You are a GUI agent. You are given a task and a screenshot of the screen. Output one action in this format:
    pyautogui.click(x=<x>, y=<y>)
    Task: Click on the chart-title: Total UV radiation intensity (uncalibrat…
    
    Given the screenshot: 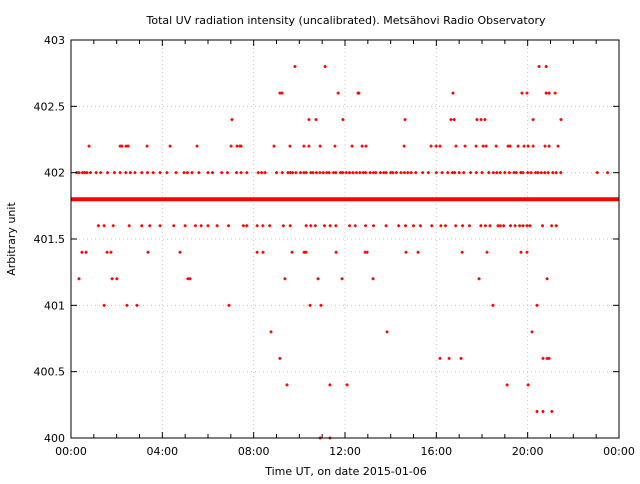 What is the action you would take?
    pyautogui.click(x=346, y=20)
    